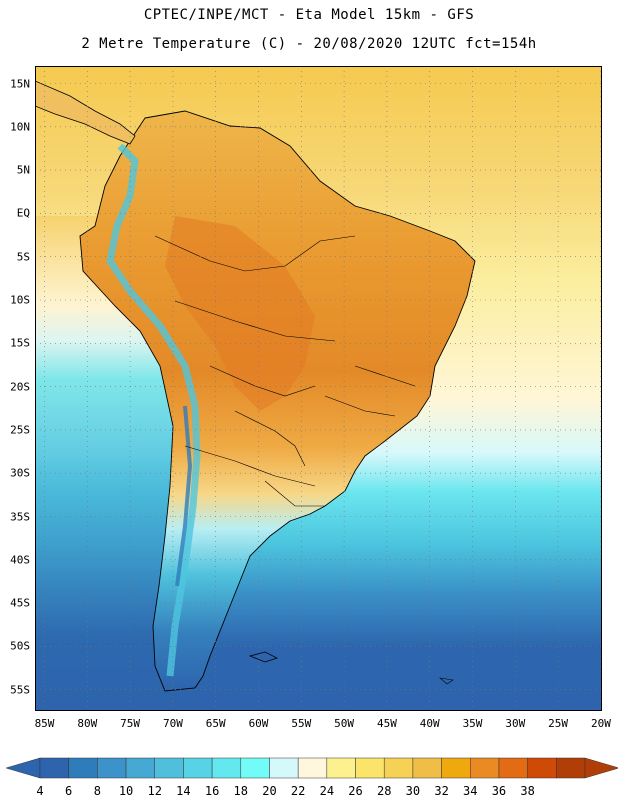  What do you see at coordinates (20, 83) in the screenshot?
I see `latitude-label: 15N` at bounding box center [20, 83].